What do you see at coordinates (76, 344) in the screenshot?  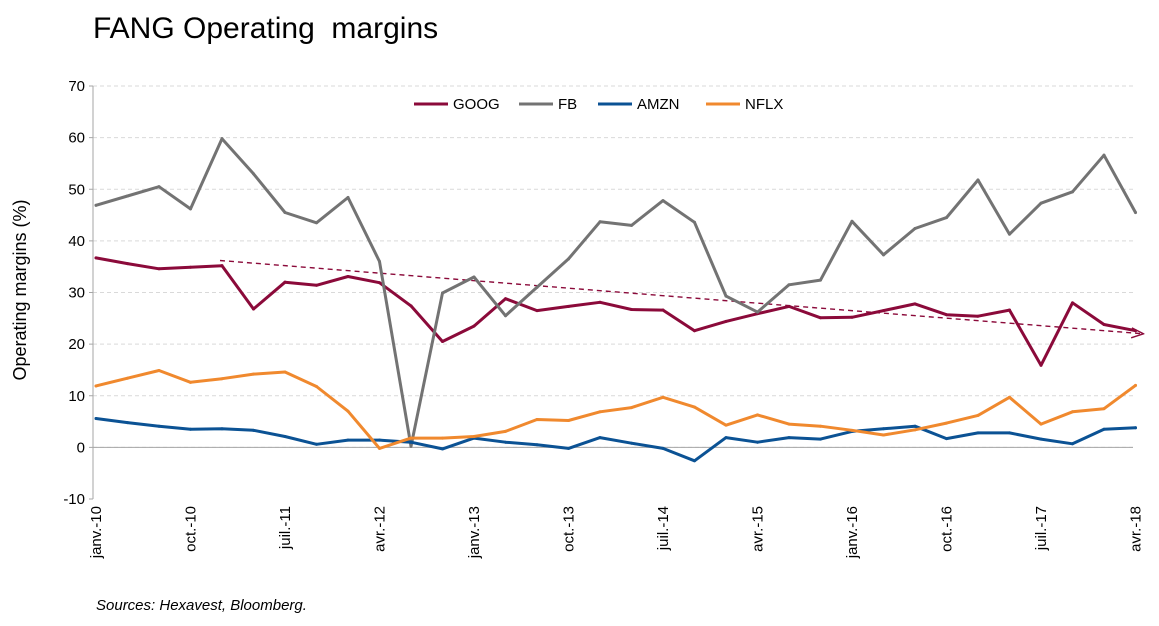 I see `y-tick-label: 20` at bounding box center [76, 344].